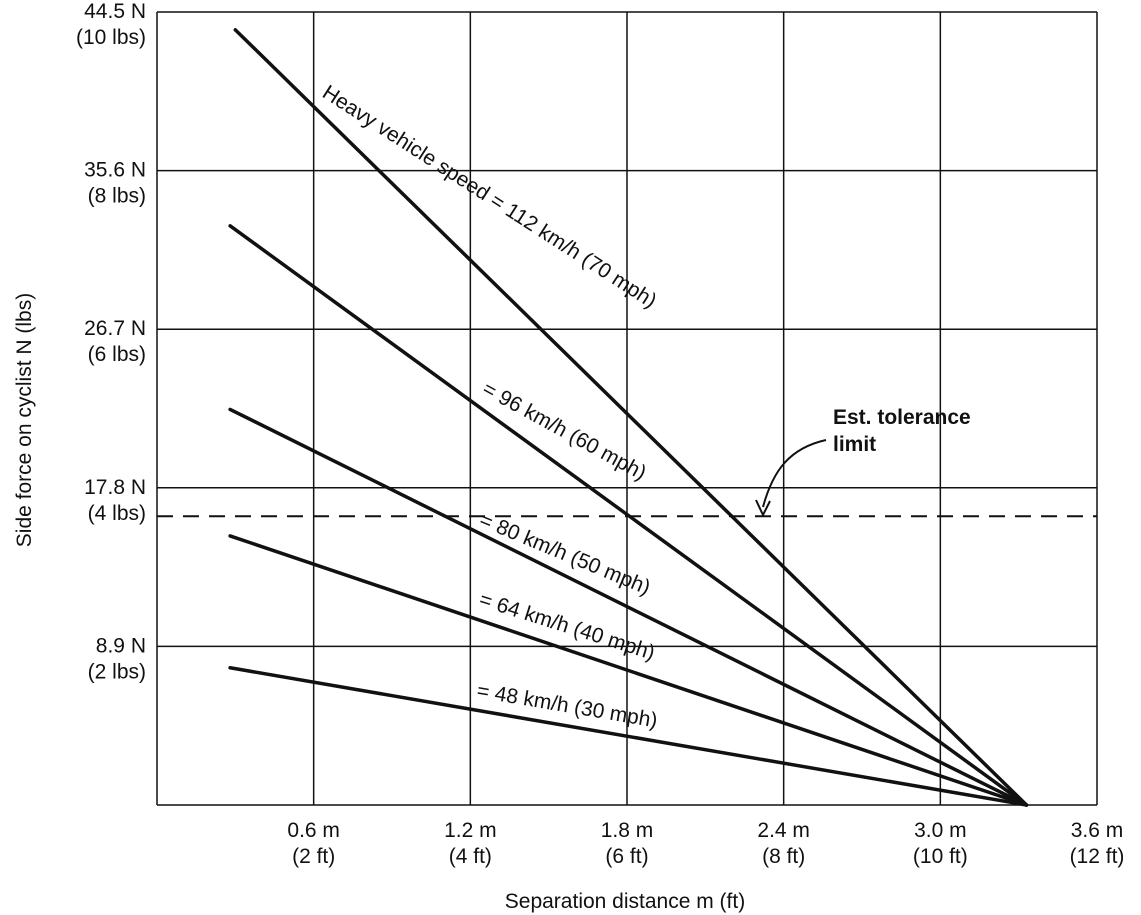  I want to click on x-tick-label-1: 1.2 m, so click(470, 830).